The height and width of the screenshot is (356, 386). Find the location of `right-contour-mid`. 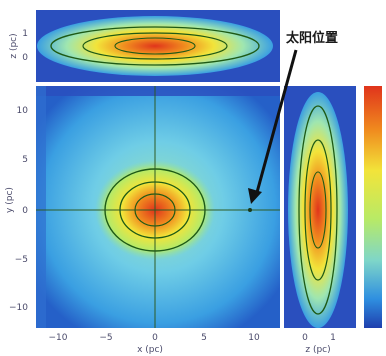

right-contour-mid is located at coordinates (318, 210).